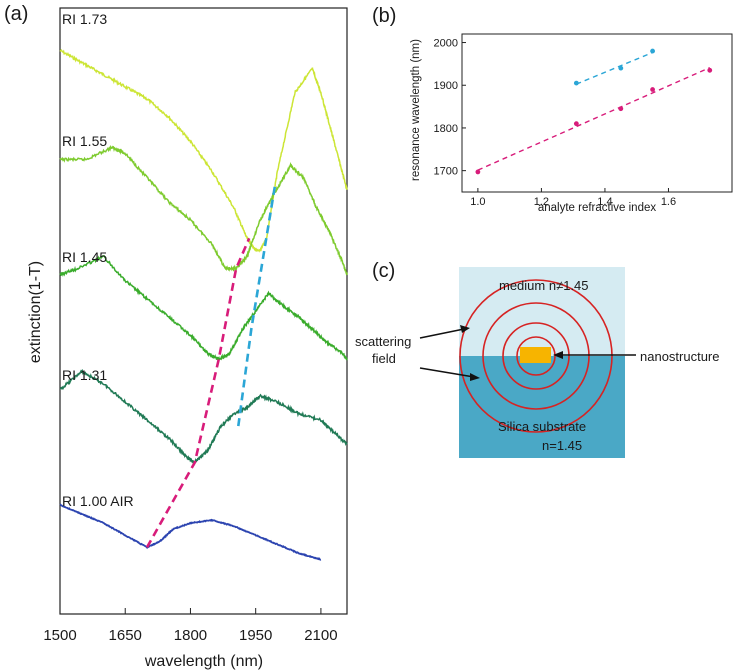 This screenshot has height=672, width=746. I want to click on y-tick-label: 1700, so click(446, 172).